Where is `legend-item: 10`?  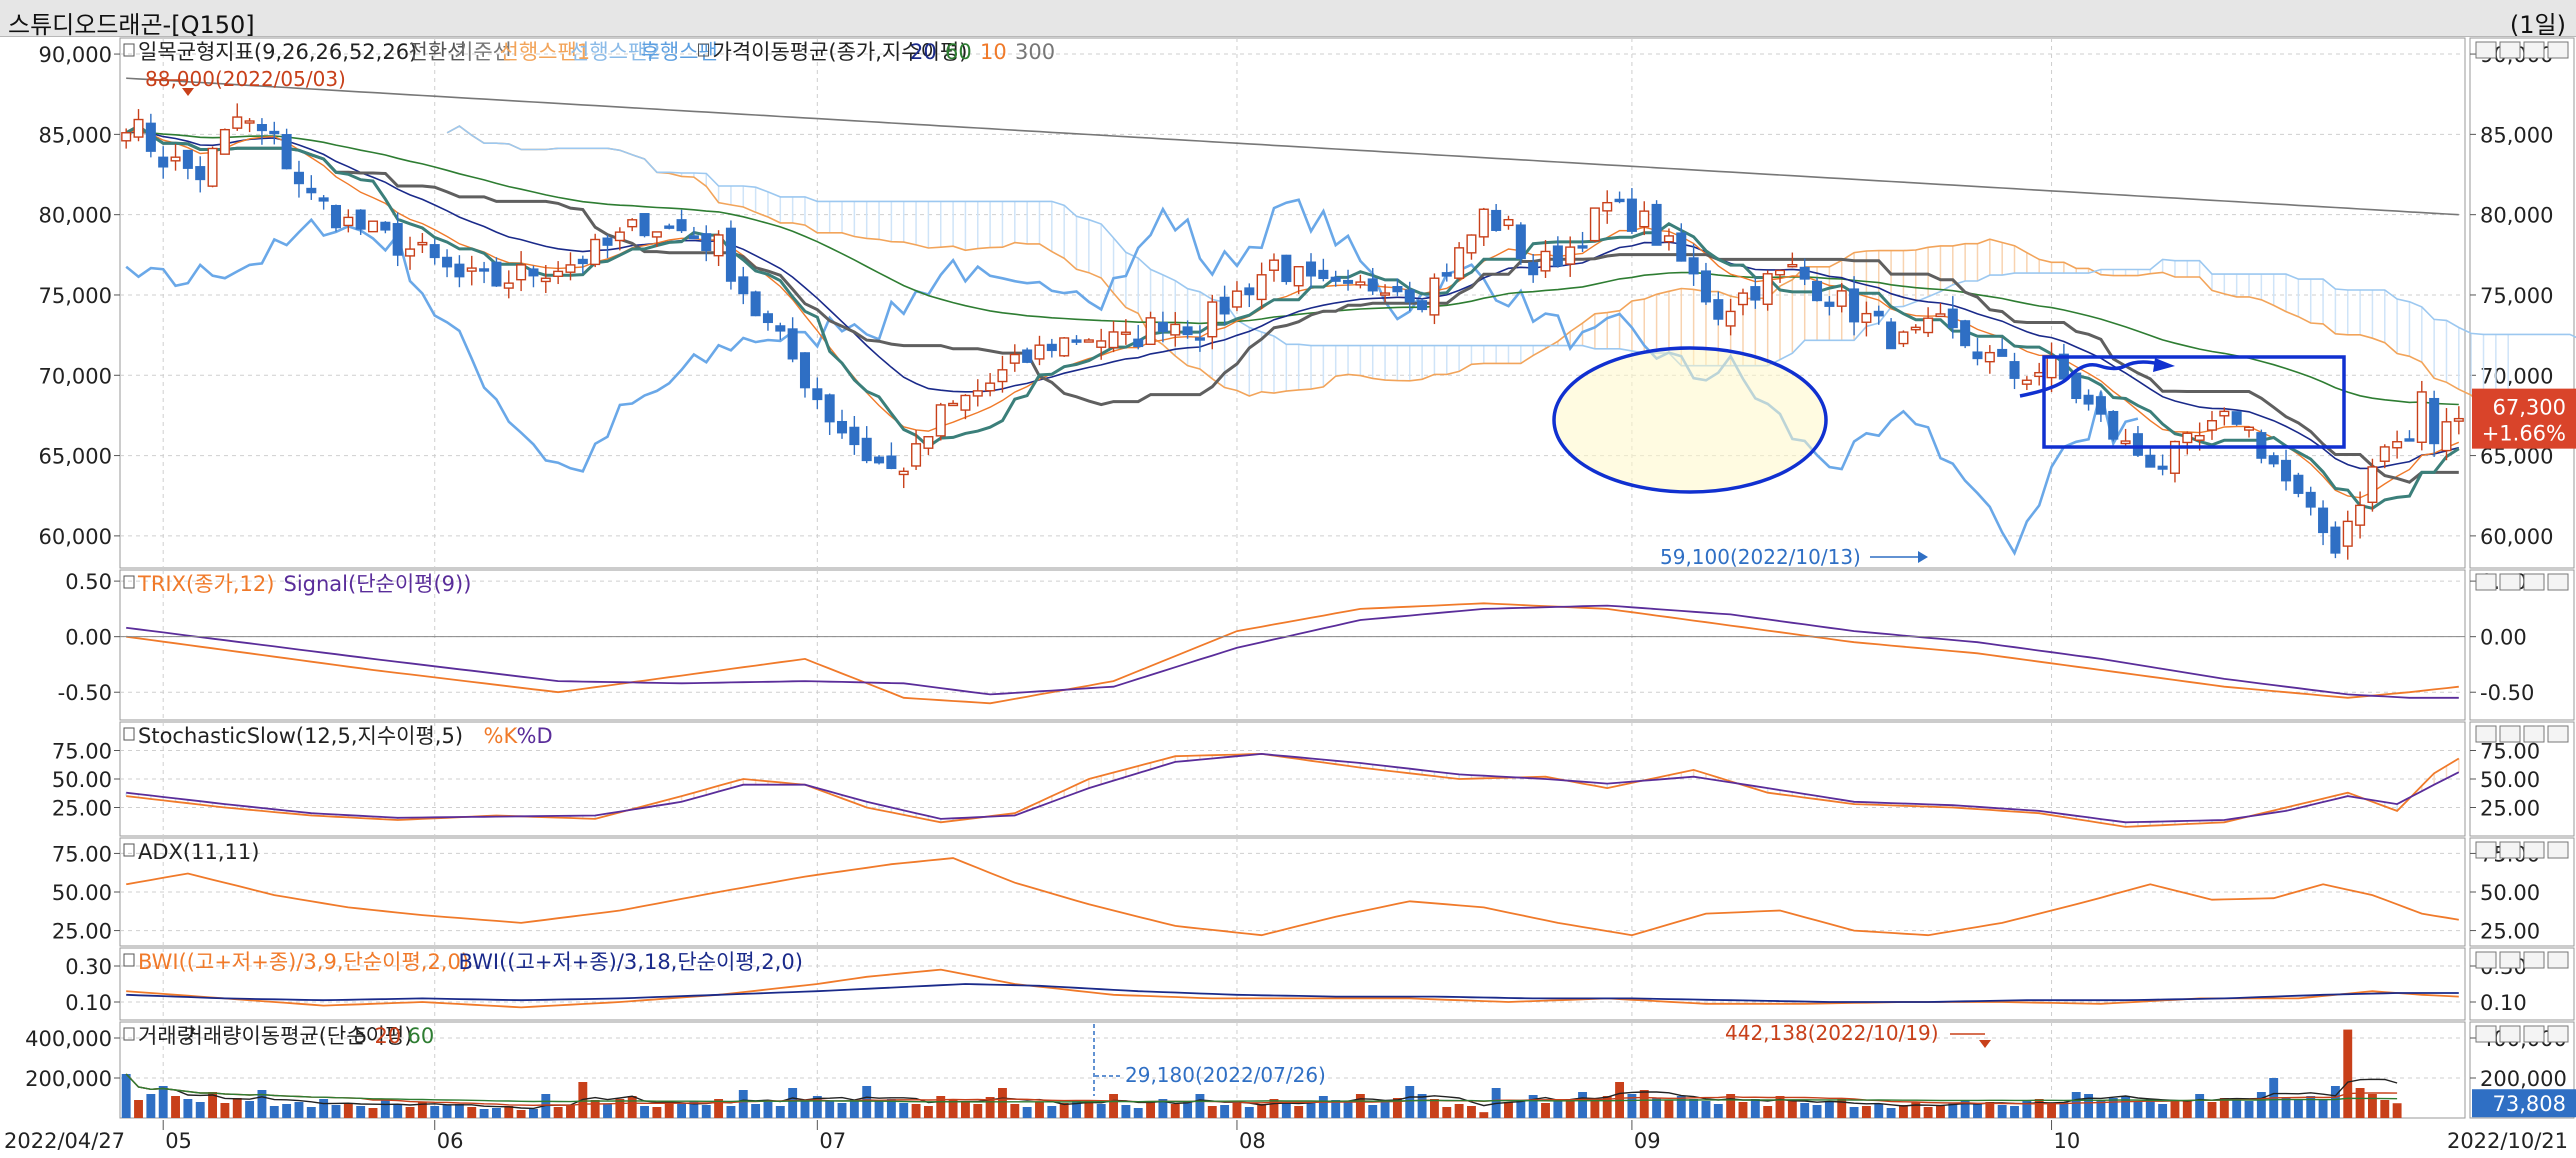 legend-item: 10 is located at coordinates (993, 52).